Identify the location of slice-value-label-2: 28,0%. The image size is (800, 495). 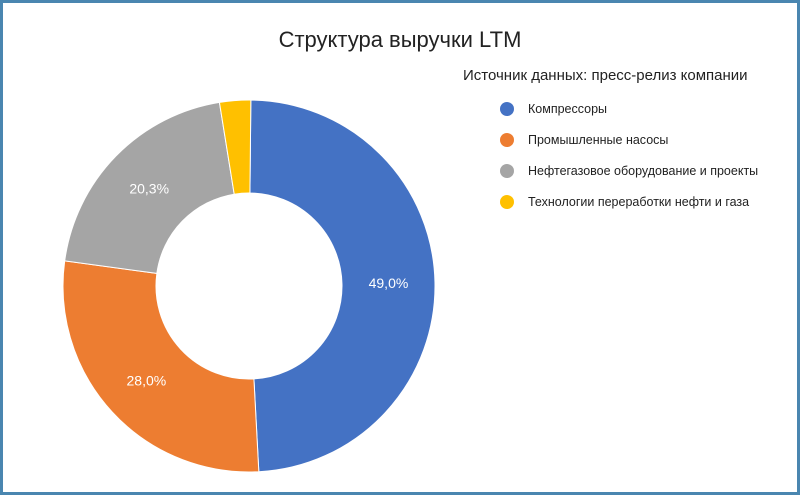
(147, 380).